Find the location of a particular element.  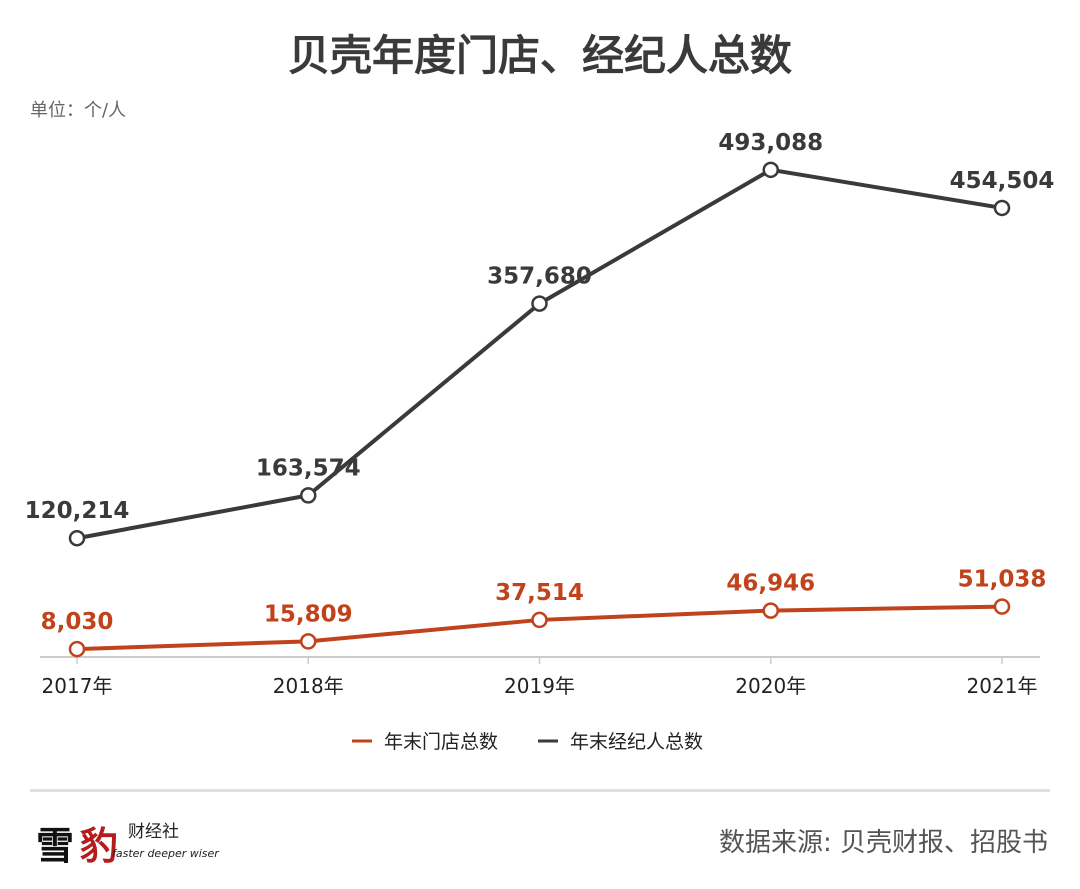

legend-label: 年末门店总数 is located at coordinates (441, 742).